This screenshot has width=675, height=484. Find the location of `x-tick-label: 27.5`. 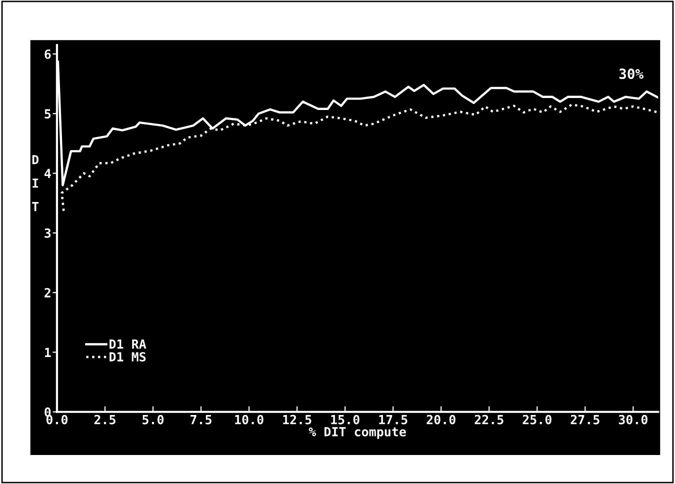

x-tick-label: 27.5 is located at coordinates (585, 419).